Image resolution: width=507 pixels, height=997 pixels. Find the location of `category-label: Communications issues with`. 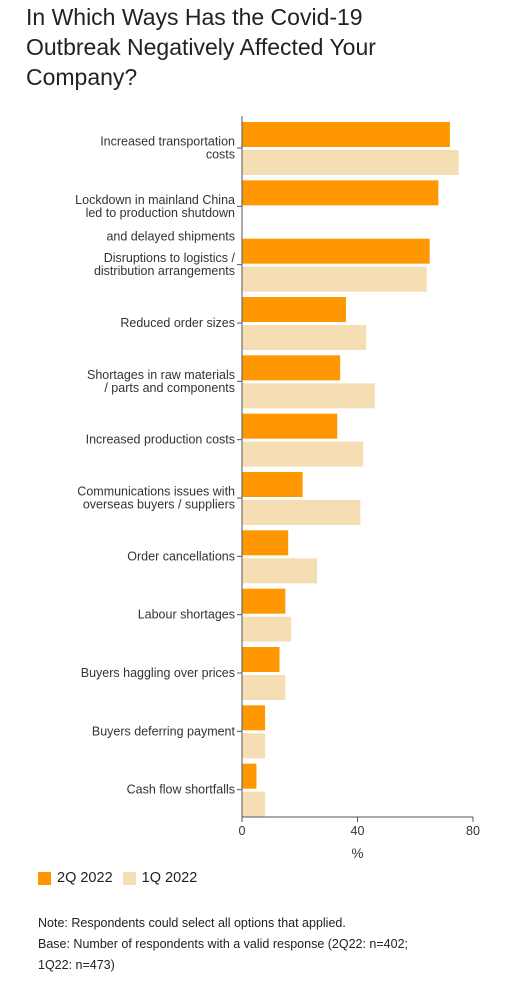

category-label: Communications issues with is located at coordinates (156, 492).